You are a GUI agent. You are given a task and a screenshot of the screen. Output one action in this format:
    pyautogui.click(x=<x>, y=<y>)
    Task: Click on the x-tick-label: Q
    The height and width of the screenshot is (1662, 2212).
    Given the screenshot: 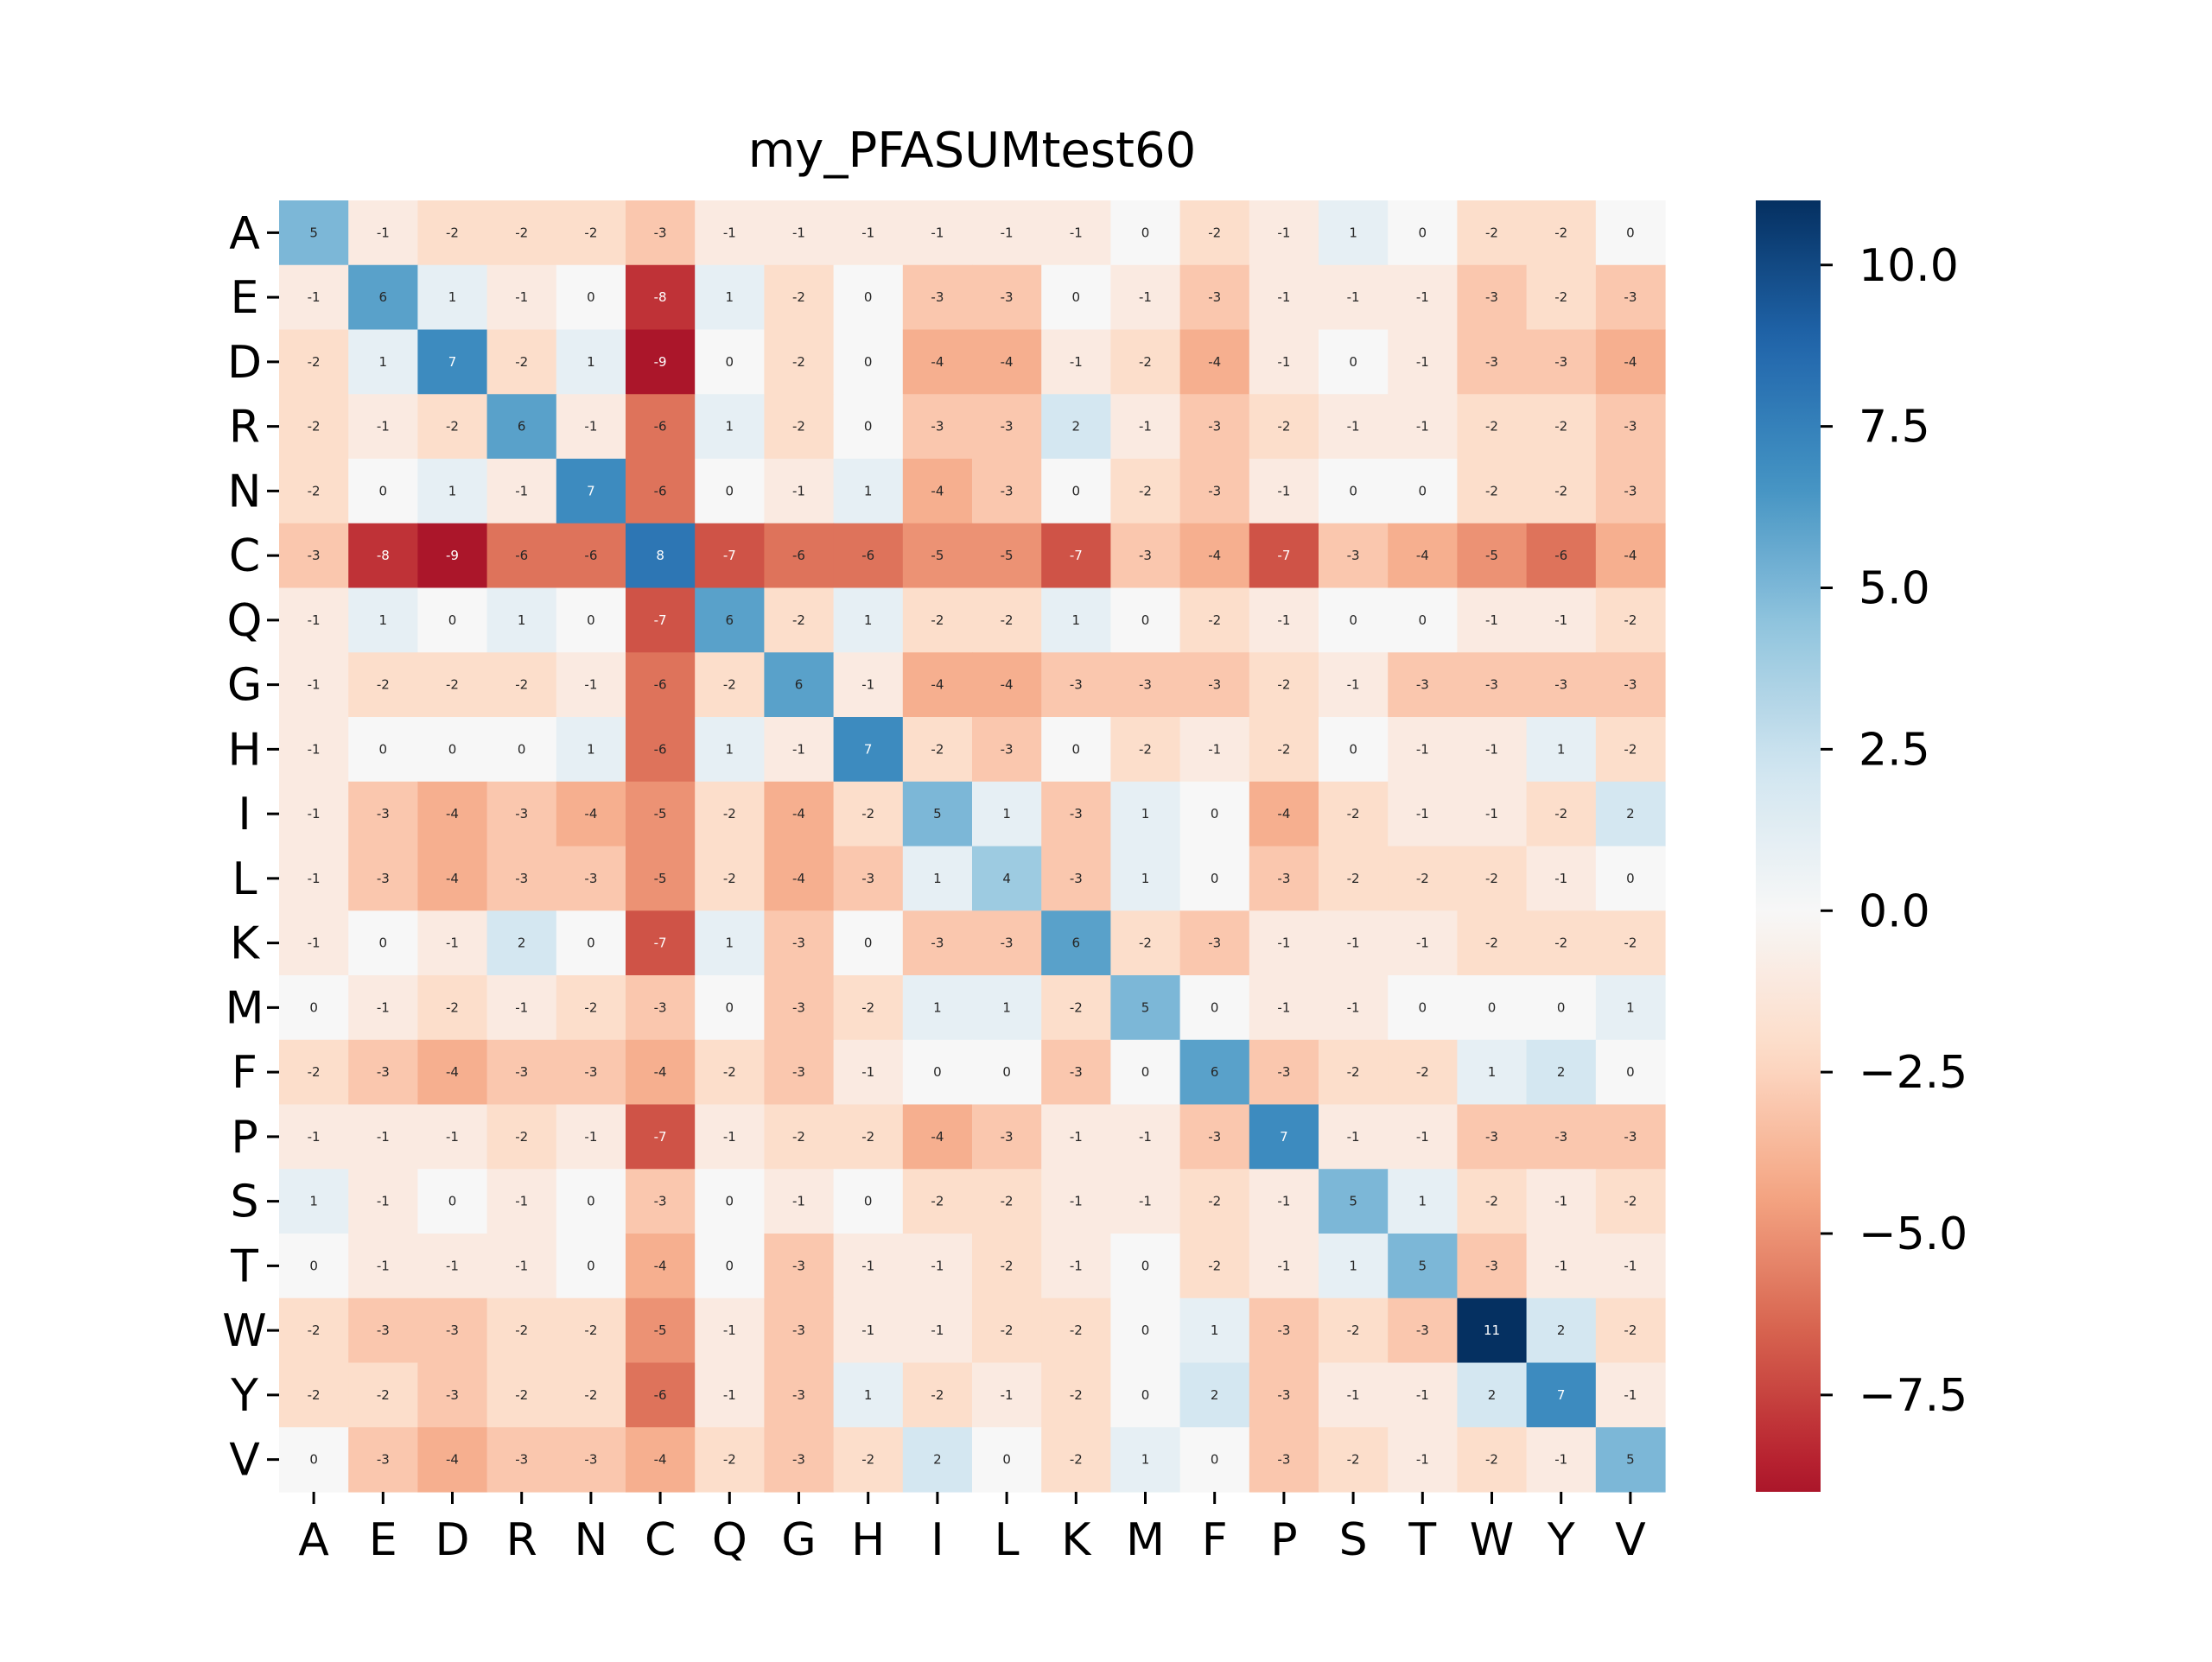 What is the action you would take?
    pyautogui.click(x=729, y=1540)
    